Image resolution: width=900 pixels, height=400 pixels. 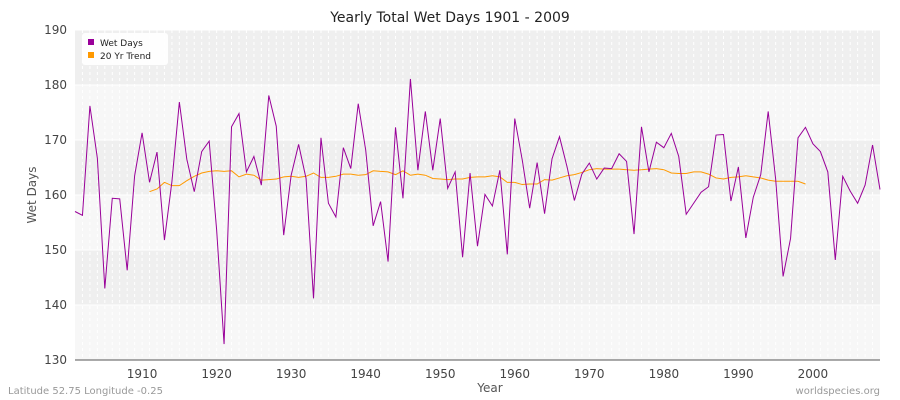 I want to click on legend-label-trend: 20 Yr Trend, so click(x=125, y=57).